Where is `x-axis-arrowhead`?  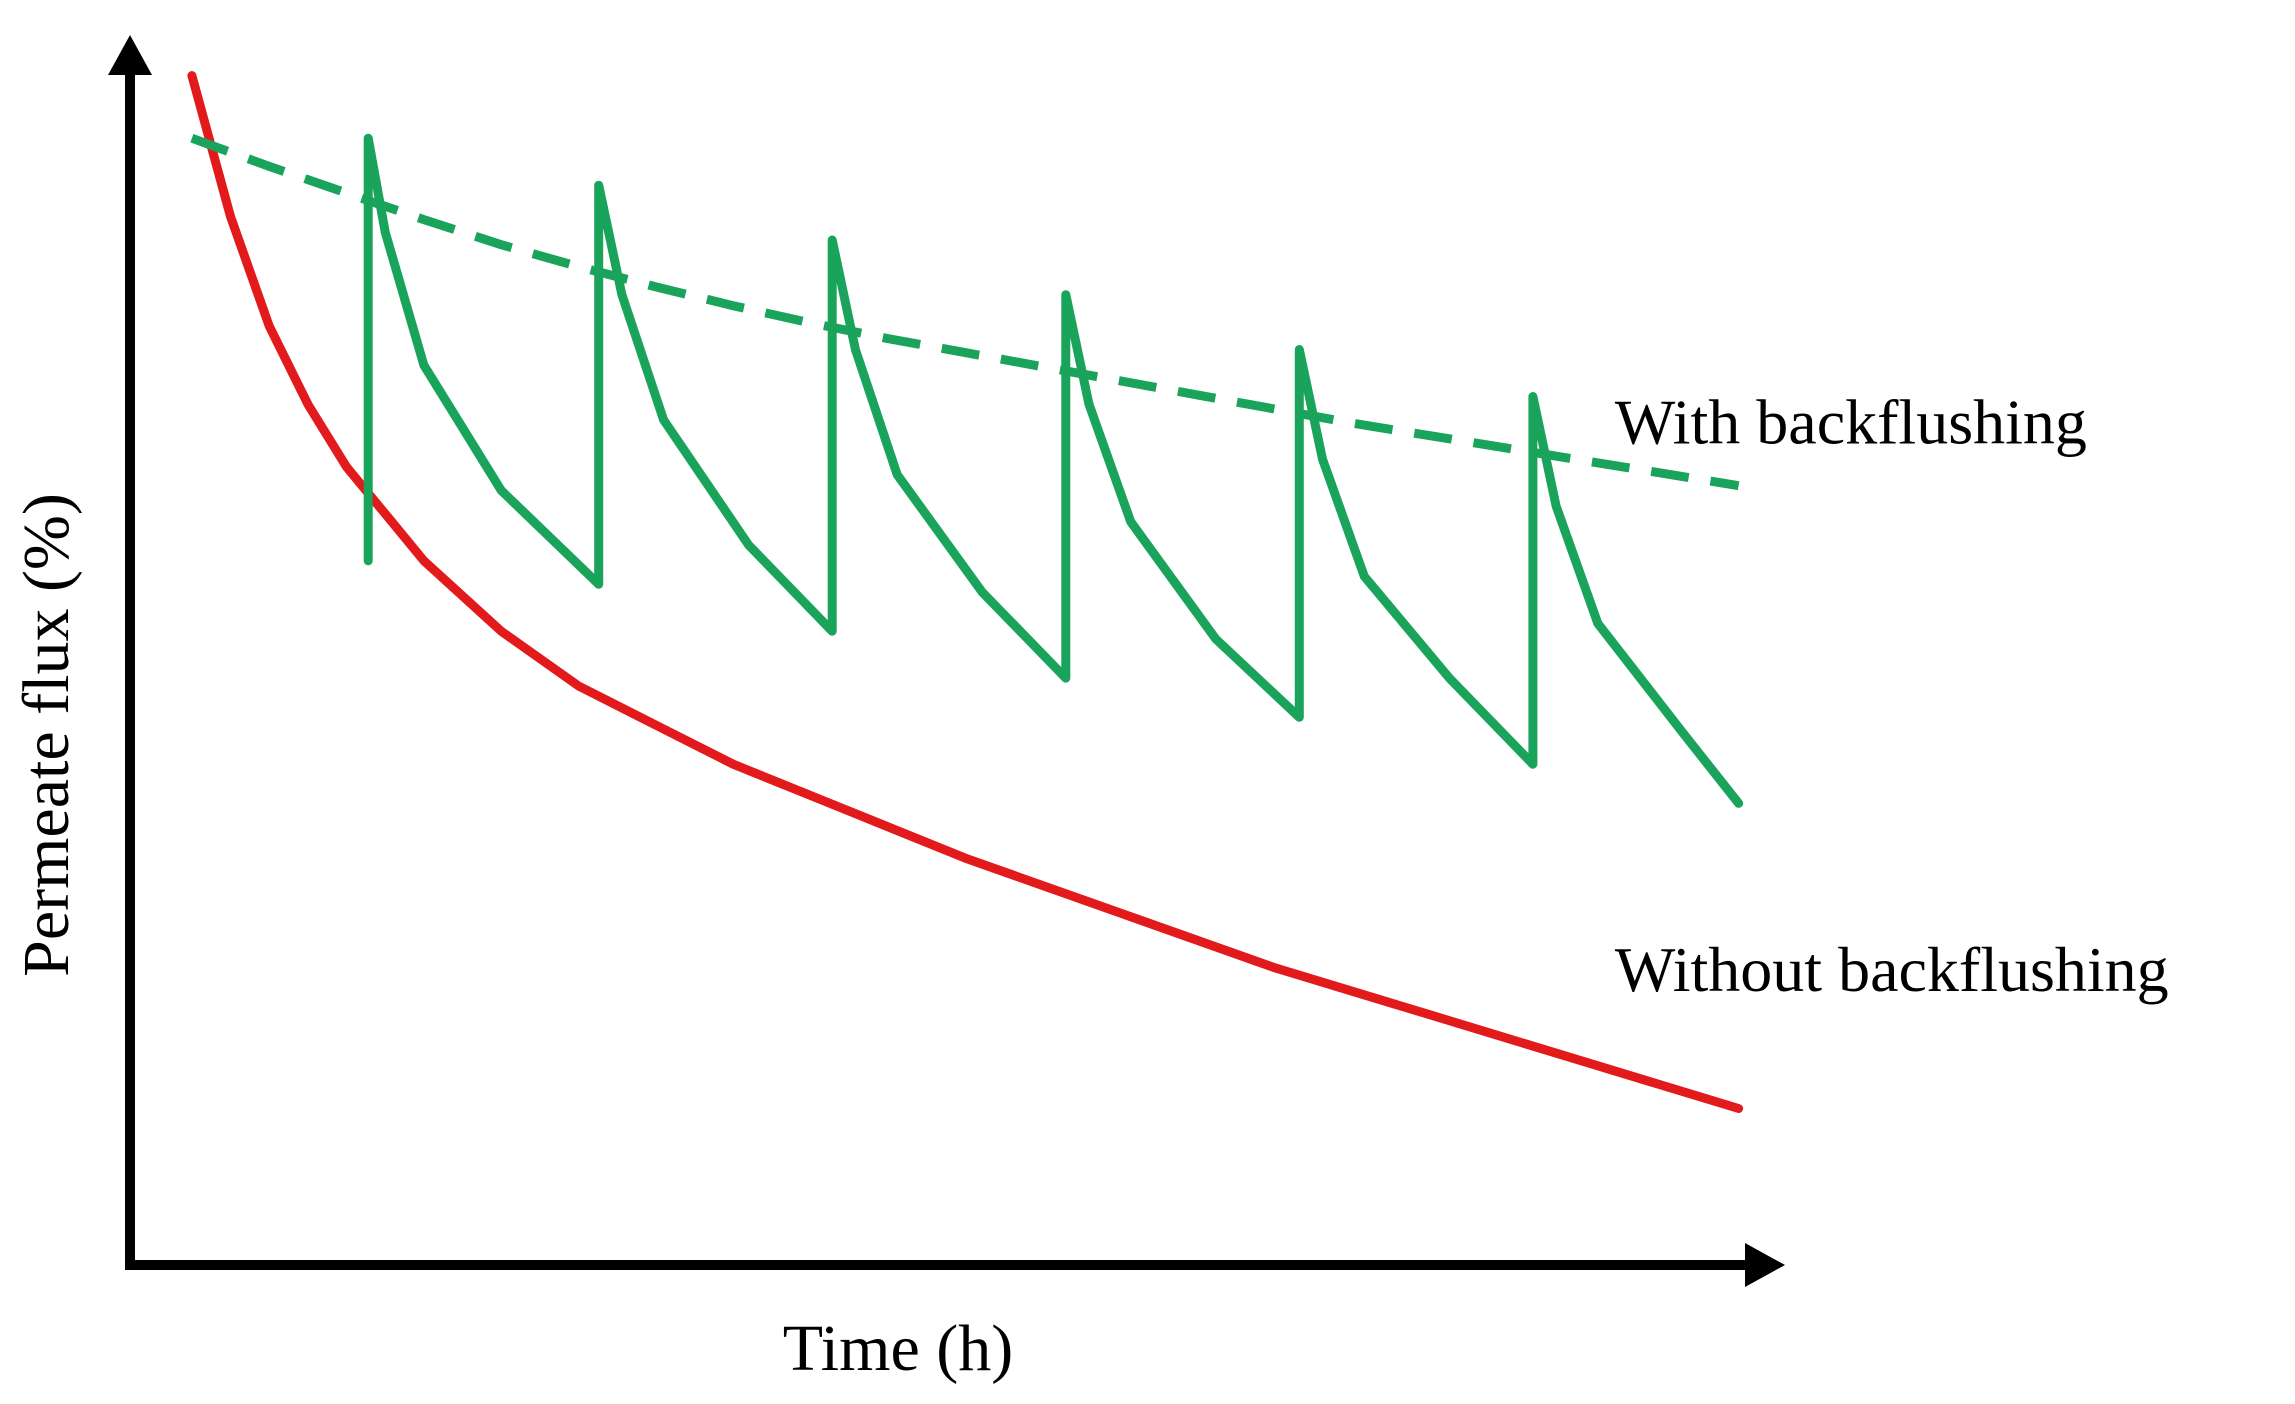
x-axis-arrowhead is located at coordinates (1765, 1265).